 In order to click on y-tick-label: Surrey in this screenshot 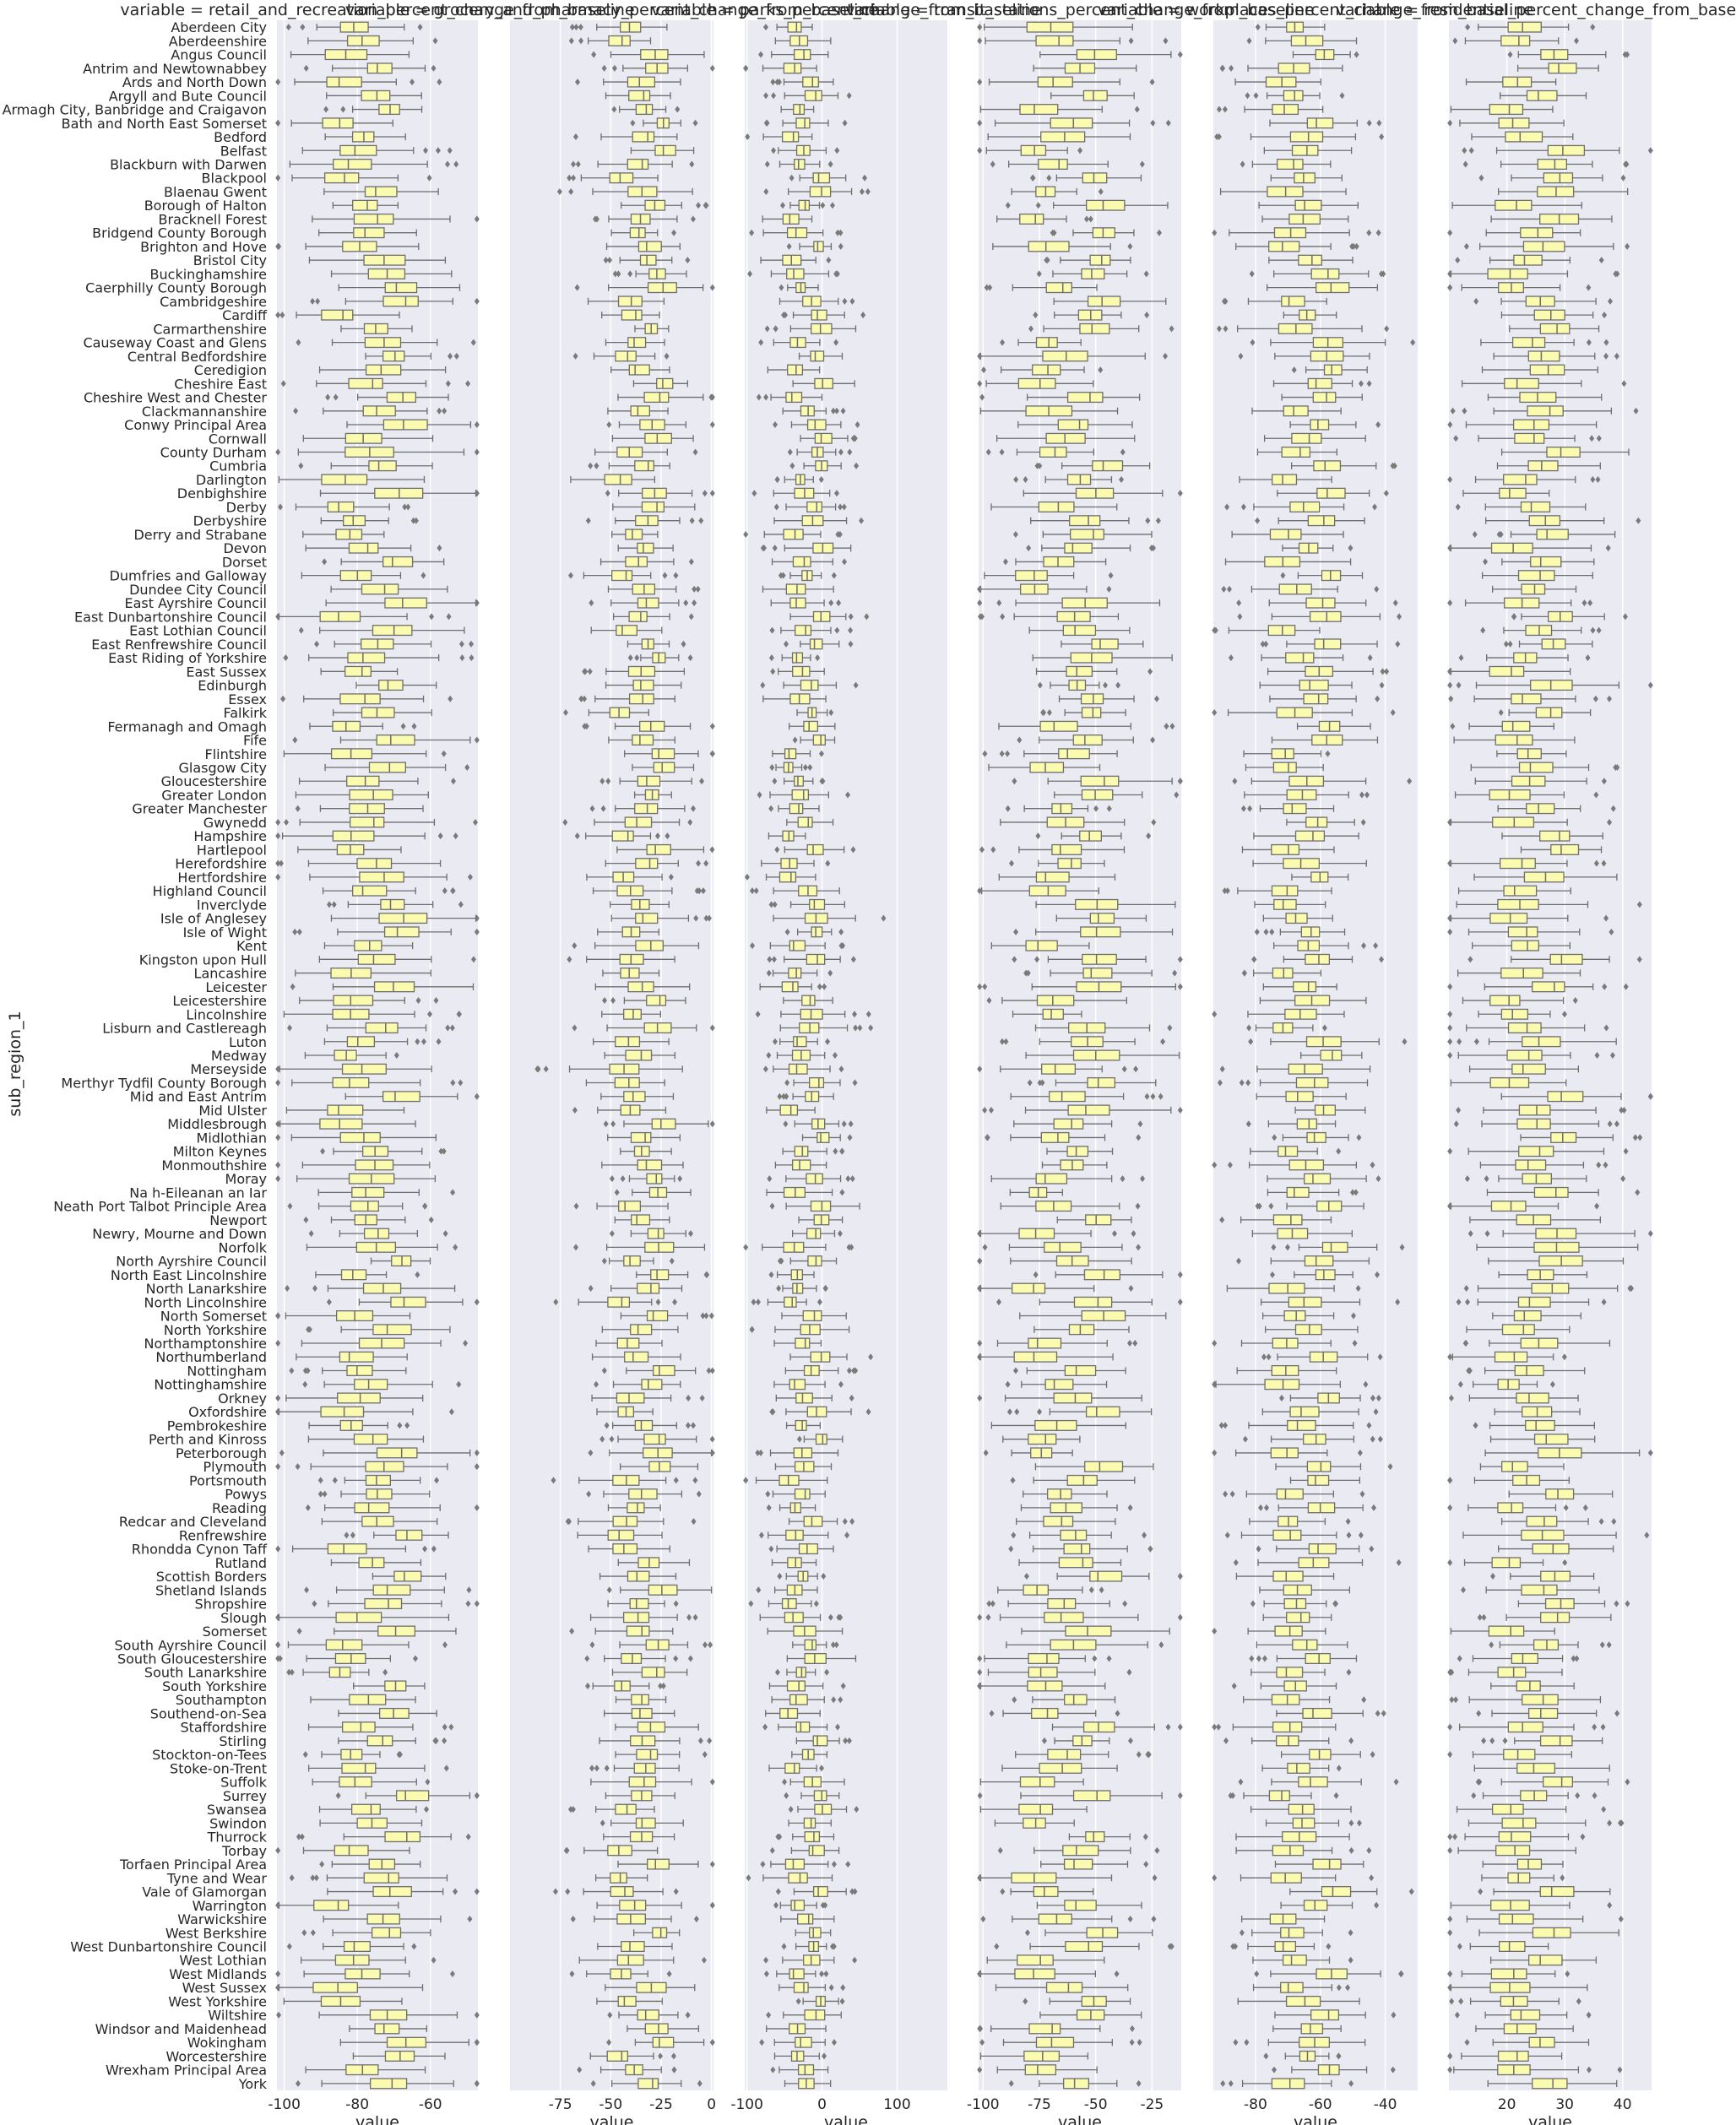, I will do `click(245, 1796)`.